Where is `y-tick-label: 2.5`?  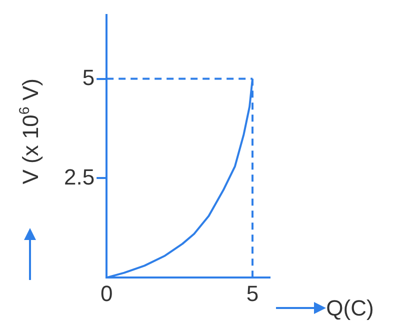 y-tick-label: 2.5 is located at coordinates (79, 177).